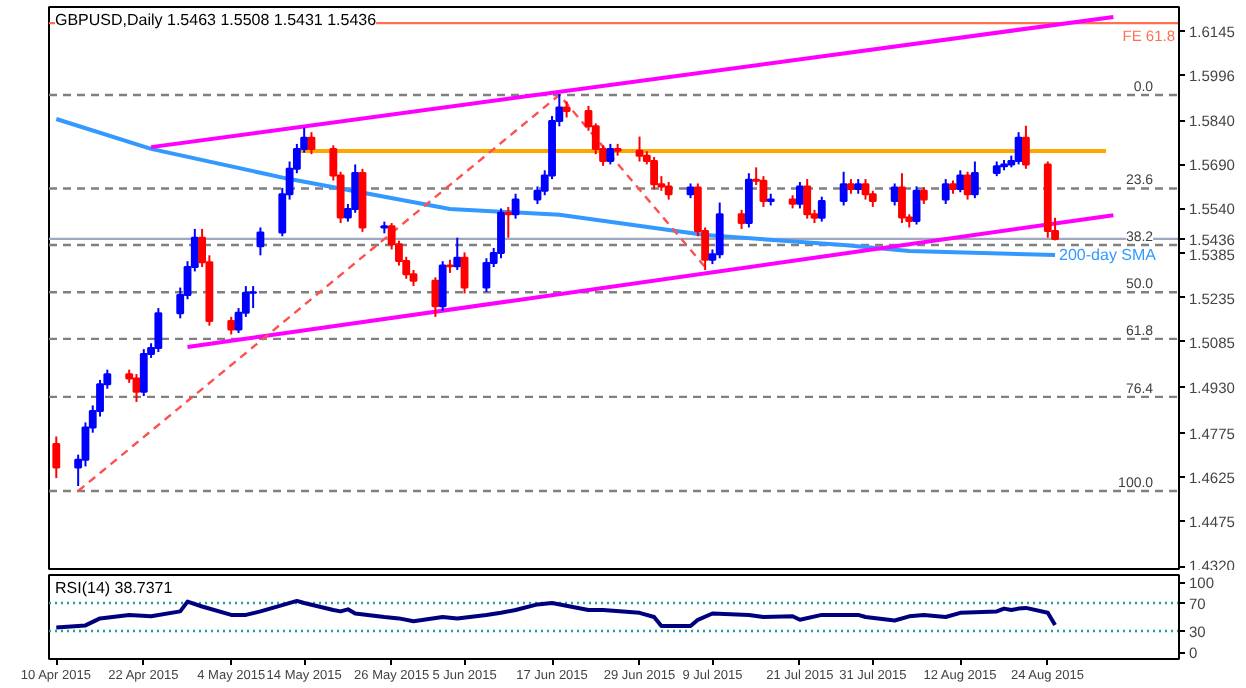 This screenshot has height=688, width=1246. Describe the element at coordinates (216, 20) in the screenshot. I see `chart-title: GBPUSD,Daily 1.5463 1.5508 1.5431 1.5436` at that location.